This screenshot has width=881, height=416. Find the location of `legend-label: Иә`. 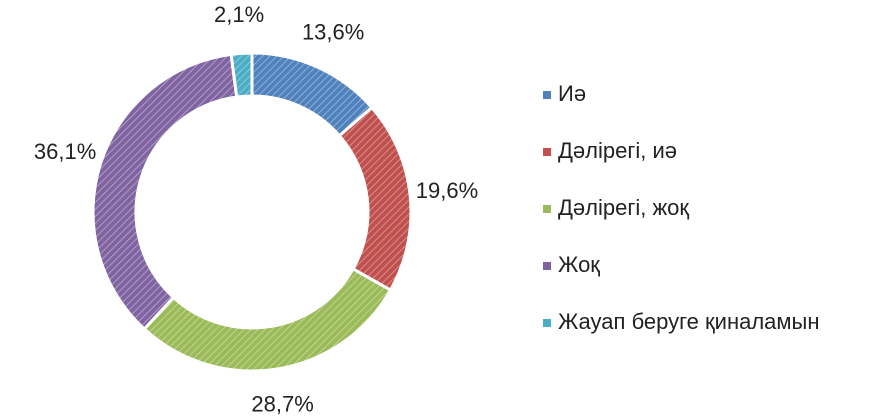

legend-label: Иә is located at coordinates (572, 93).